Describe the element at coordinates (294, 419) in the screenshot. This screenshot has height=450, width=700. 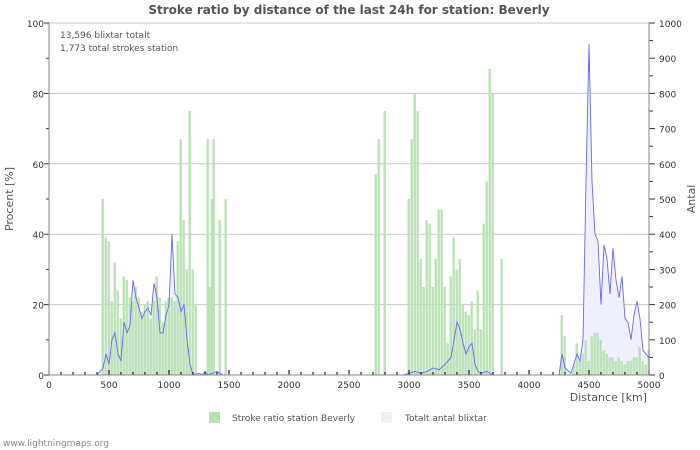
I see `legend-label-ratio: Stroke ratio station Beverly` at that location.